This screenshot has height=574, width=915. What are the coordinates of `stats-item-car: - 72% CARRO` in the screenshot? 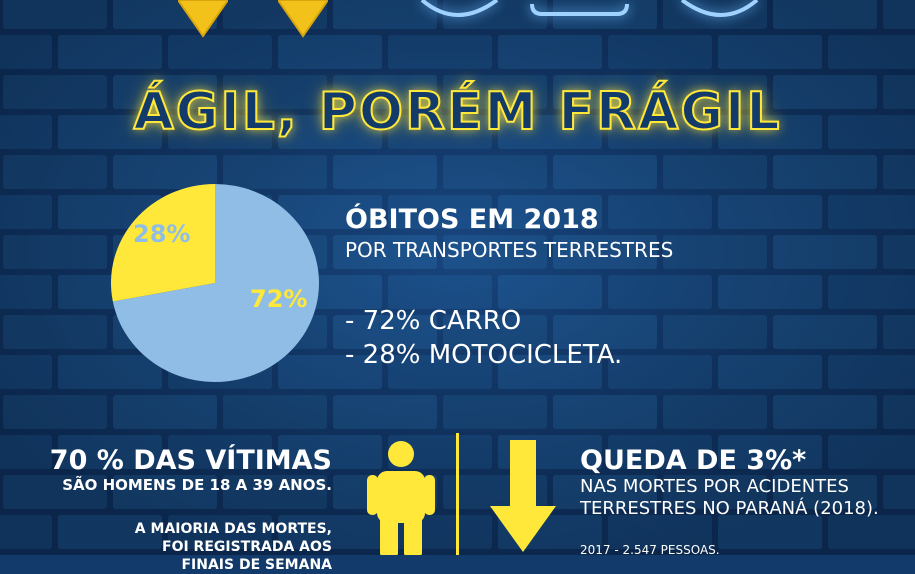 It's located at (433, 321).